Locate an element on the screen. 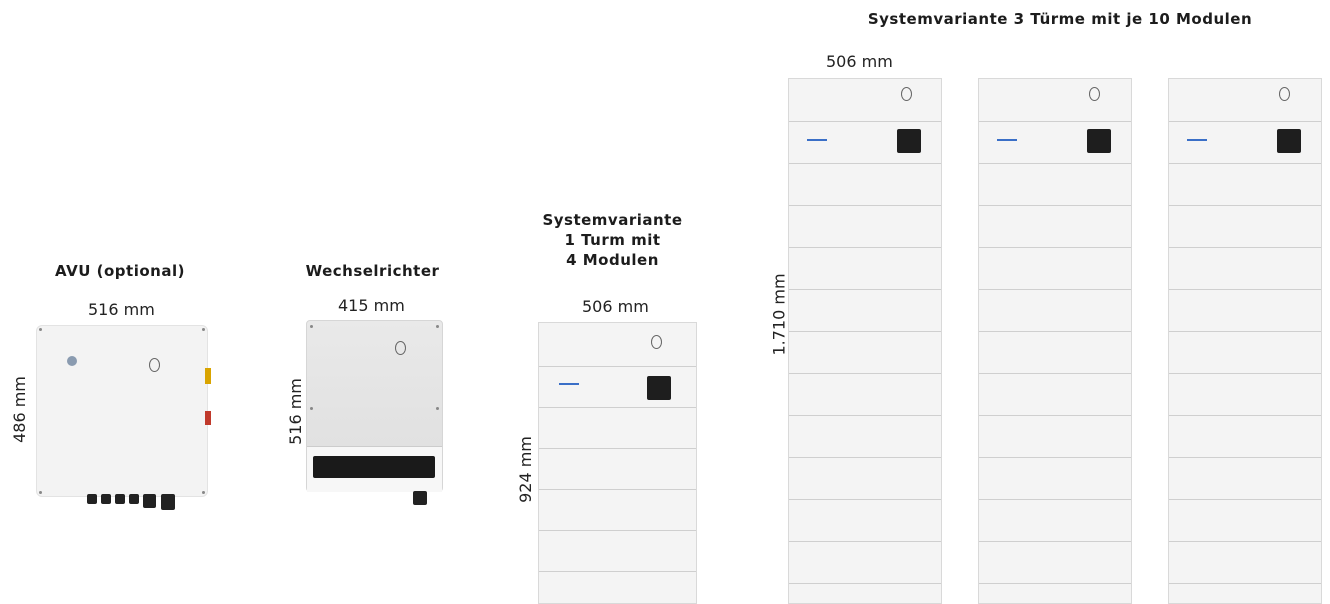 Image resolution: width=1330 pixels, height=604 pixels. inverter-display-panel is located at coordinates (374, 467).